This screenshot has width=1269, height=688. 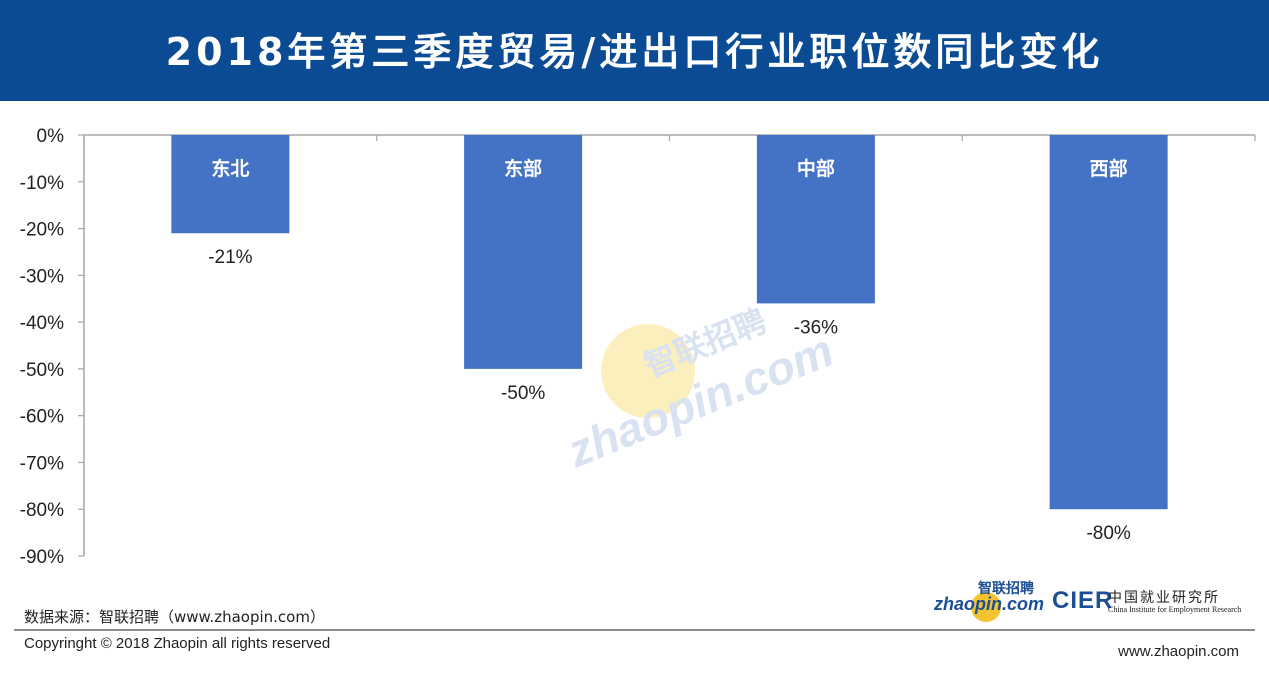 I want to click on y-tick-label: -70%, so click(x=42, y=463).